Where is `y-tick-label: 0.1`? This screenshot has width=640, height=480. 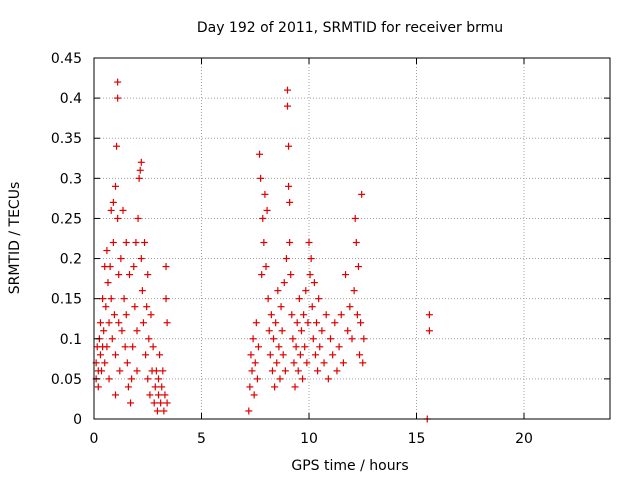
y-tick-label: 0.1 is located at coordinates (71, 340).